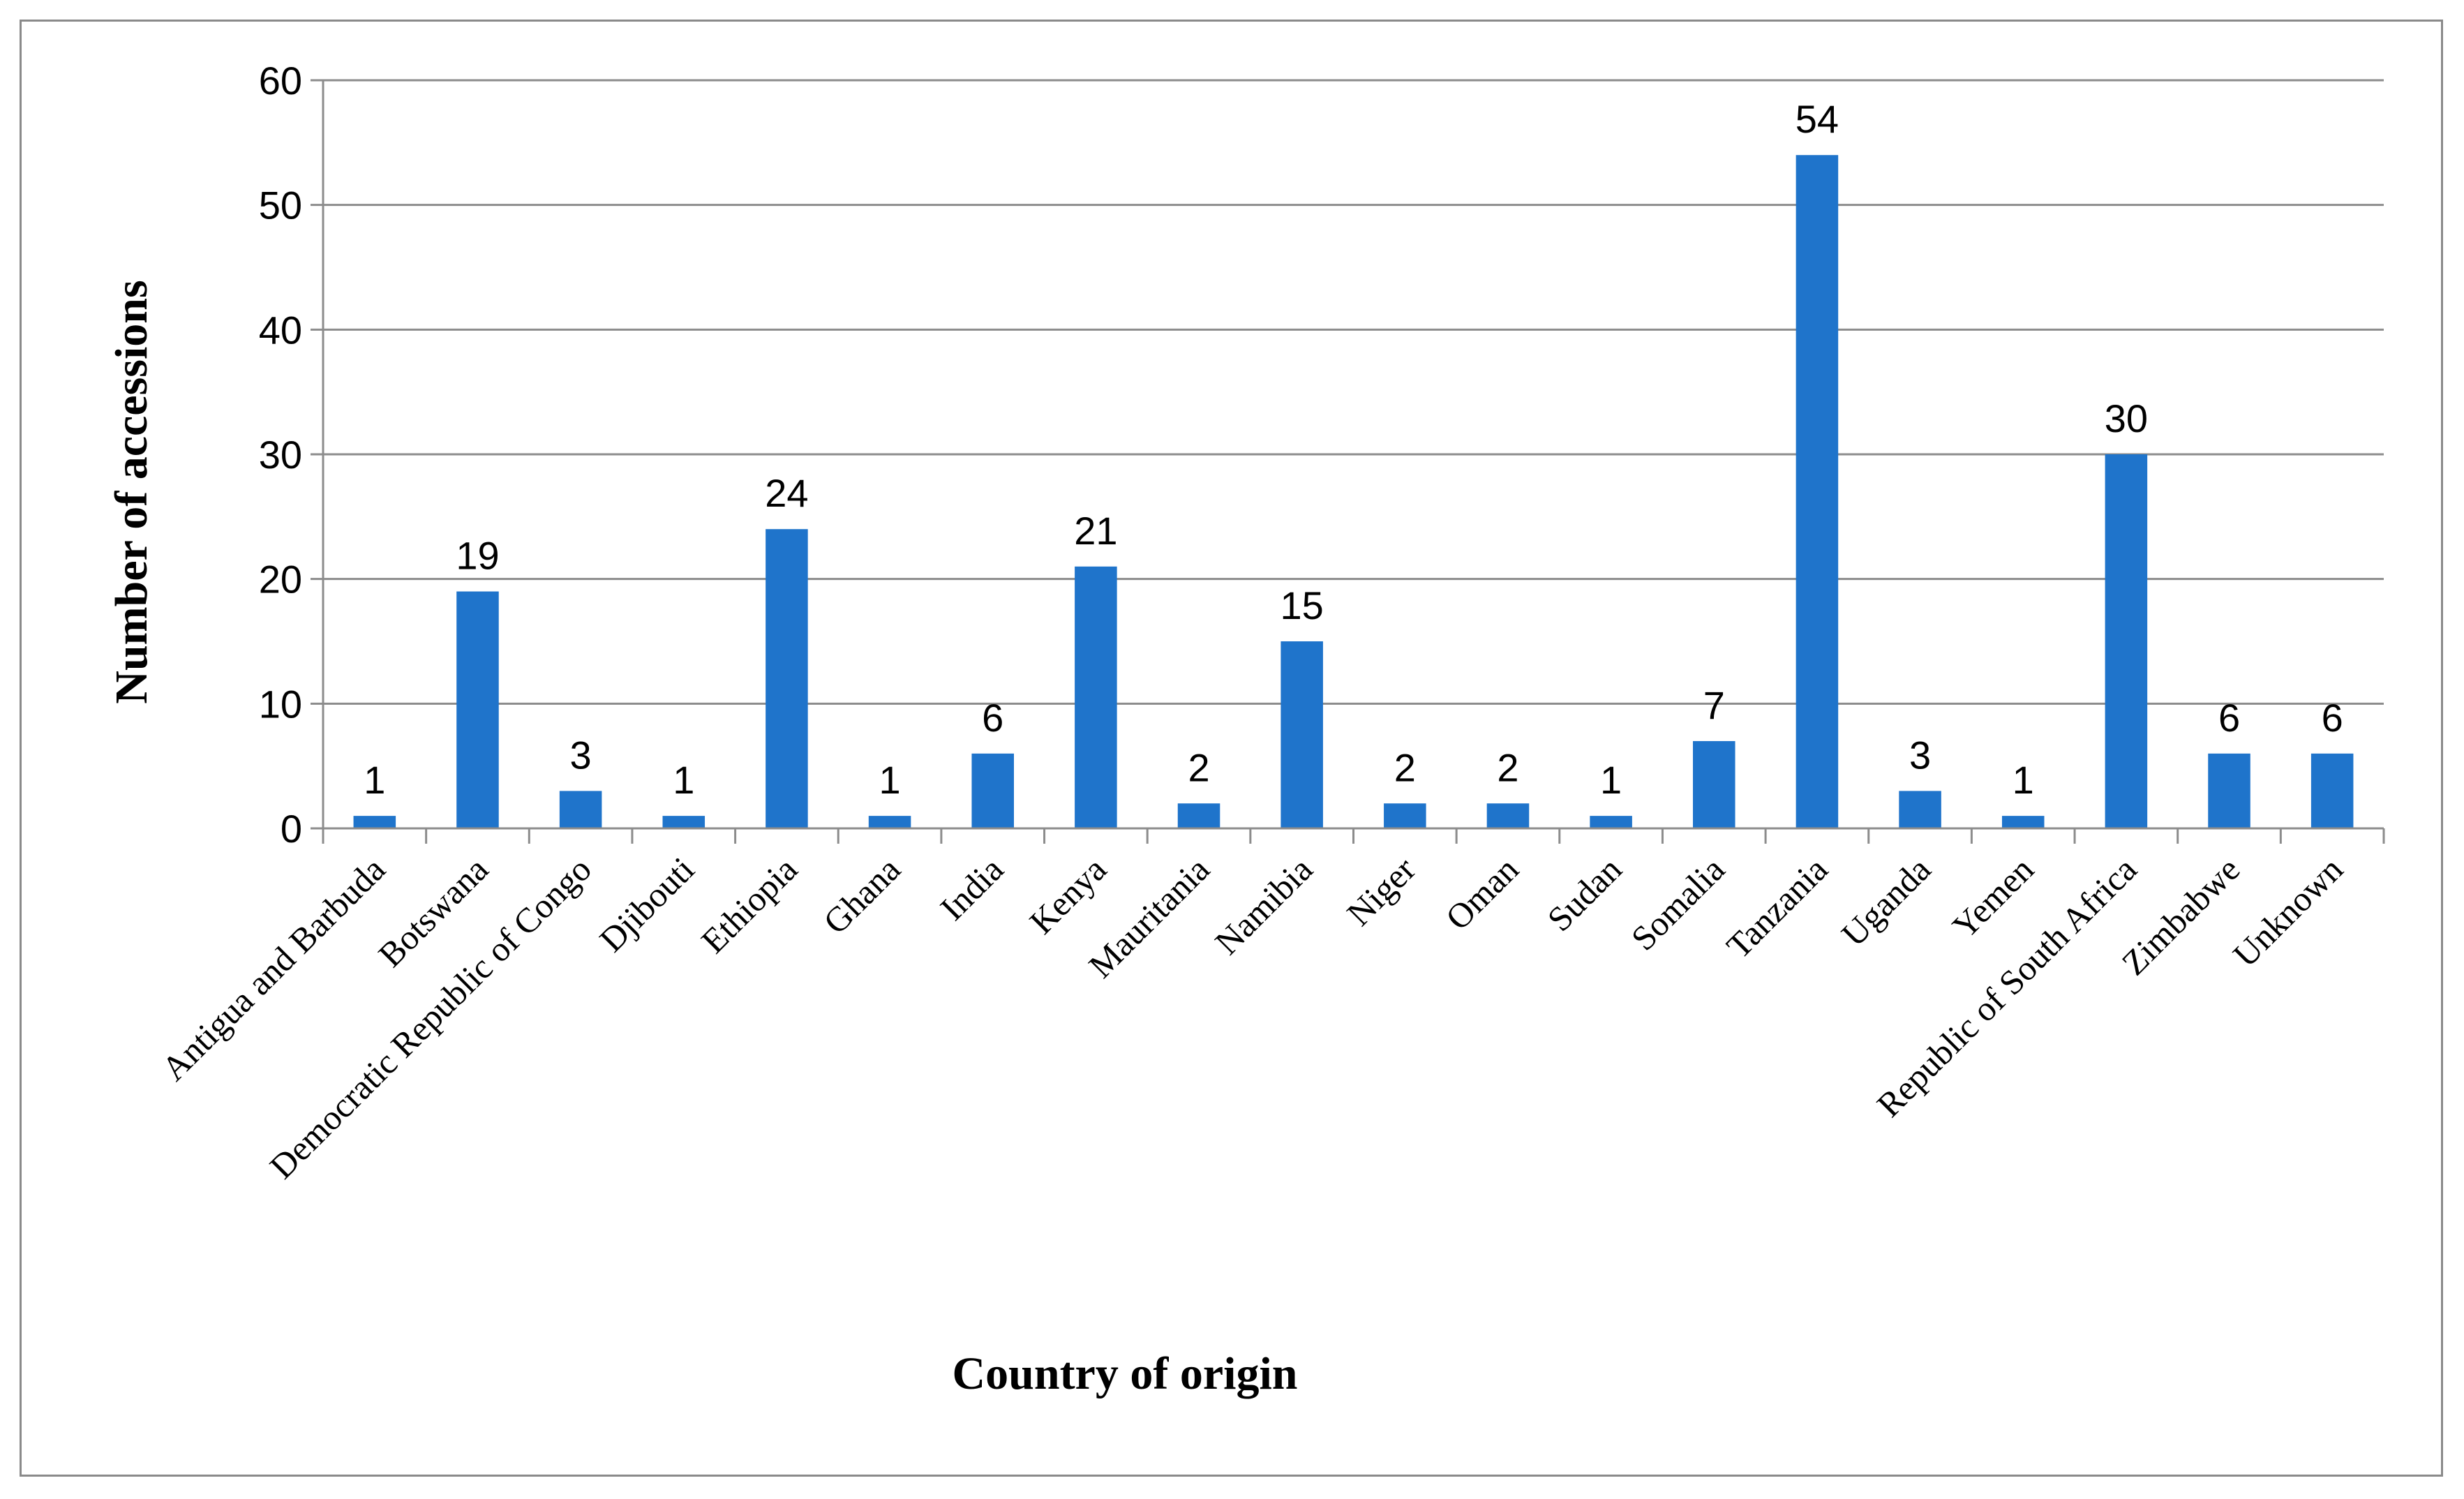  Describe the element at coordinates (291, 829) in the screenshot. I see `y-tick-label: 0` at that location.